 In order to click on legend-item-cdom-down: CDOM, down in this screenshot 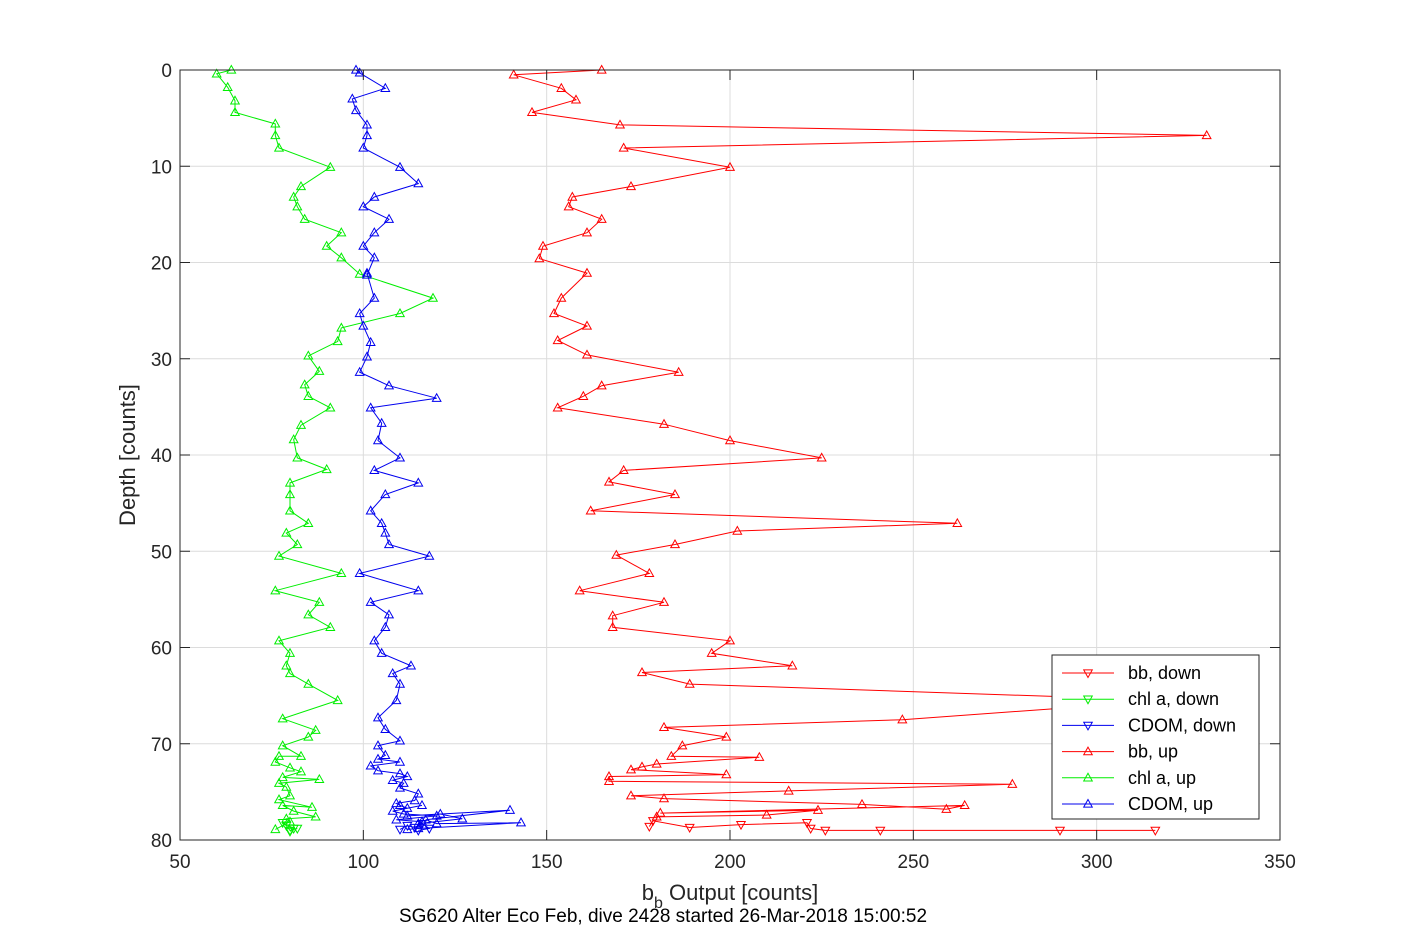, I will do `click(1149, 725)`.